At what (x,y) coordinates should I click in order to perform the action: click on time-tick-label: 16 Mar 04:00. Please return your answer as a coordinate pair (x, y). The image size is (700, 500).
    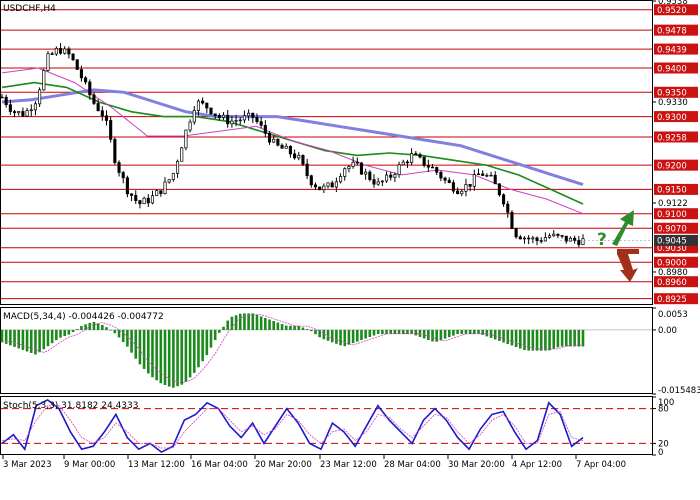
    Looking at the image, I should click on (219, 465).